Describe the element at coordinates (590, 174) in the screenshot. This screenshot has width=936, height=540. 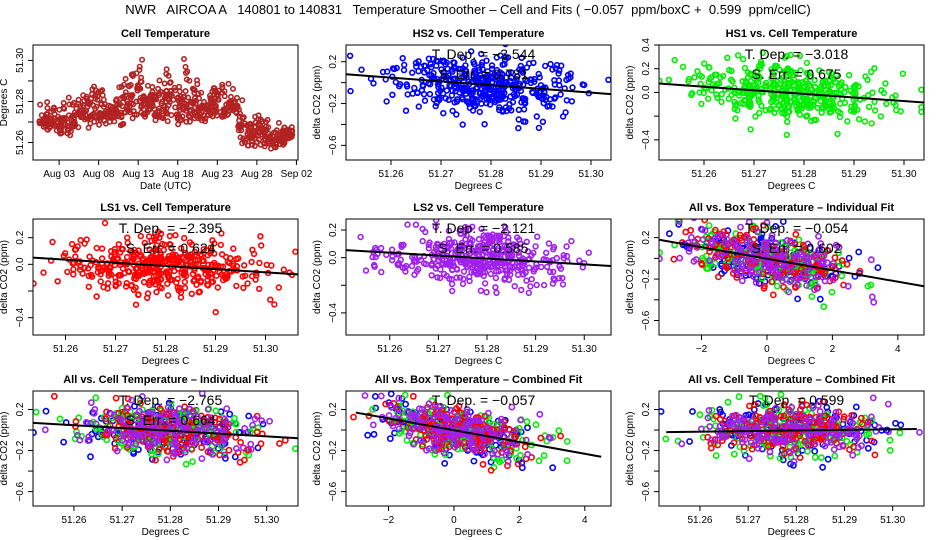
I see `x-tick-label: 51.30` at that location.